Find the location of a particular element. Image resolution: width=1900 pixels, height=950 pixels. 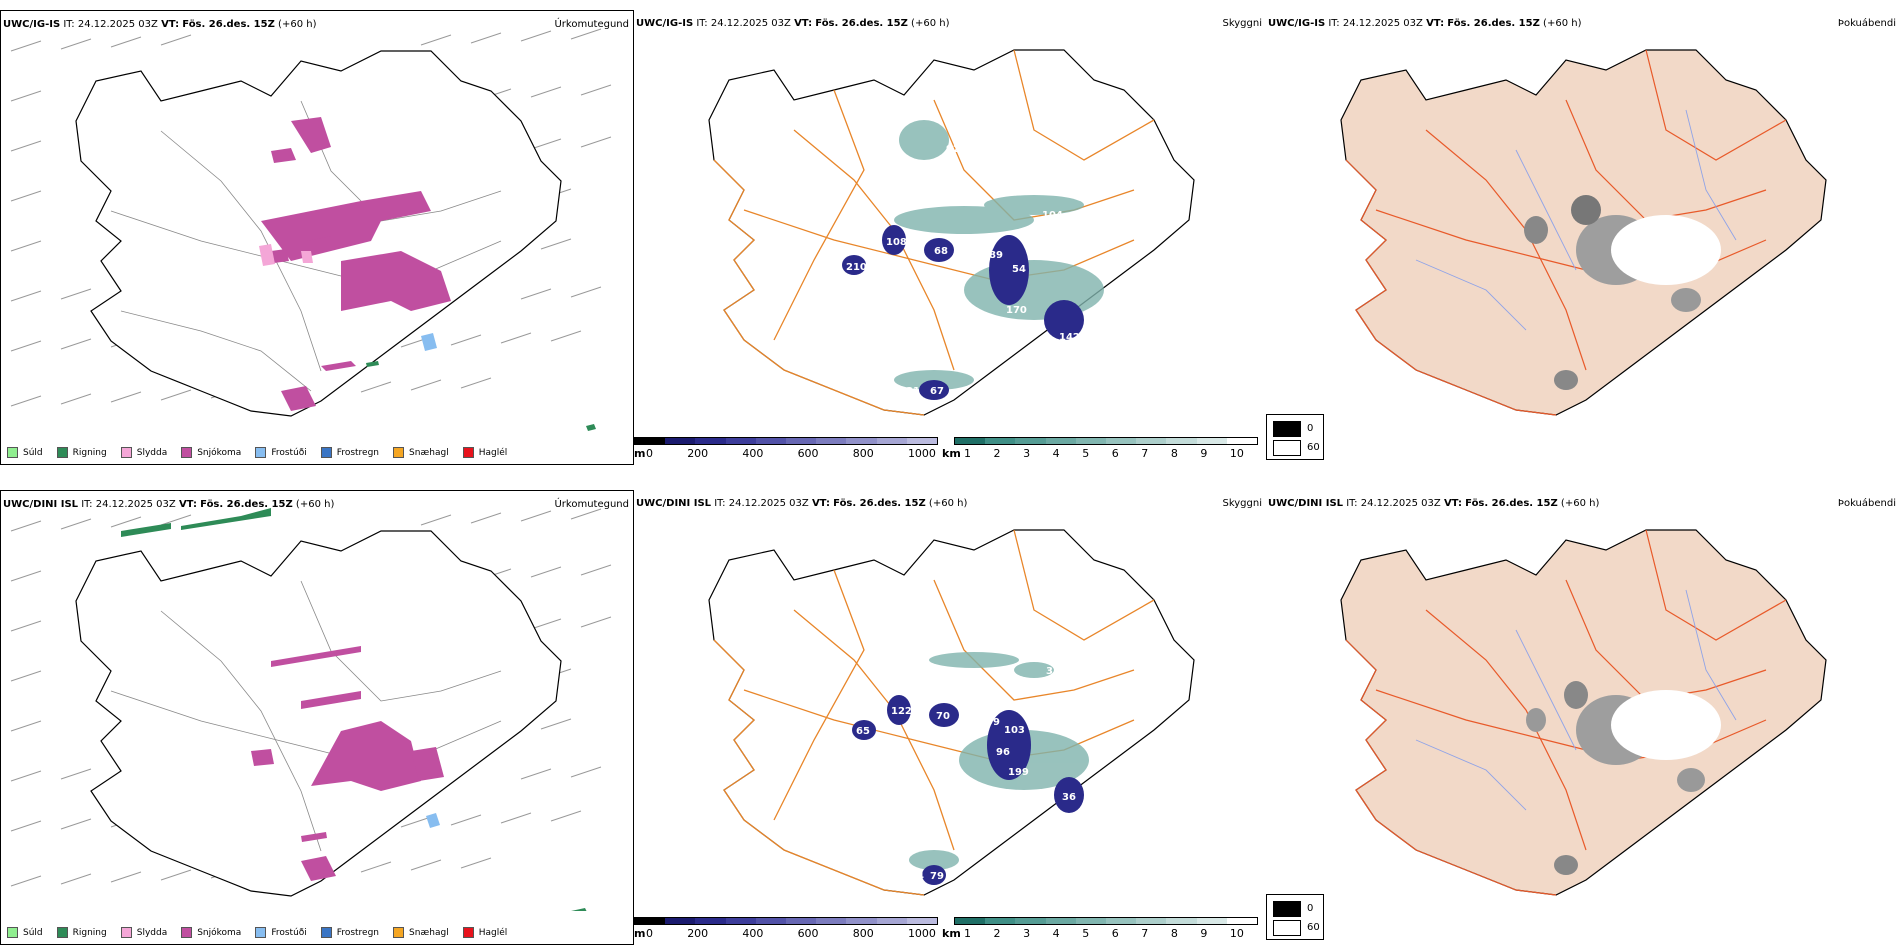

vis-value: 31 is located at coordinates (913, 391).